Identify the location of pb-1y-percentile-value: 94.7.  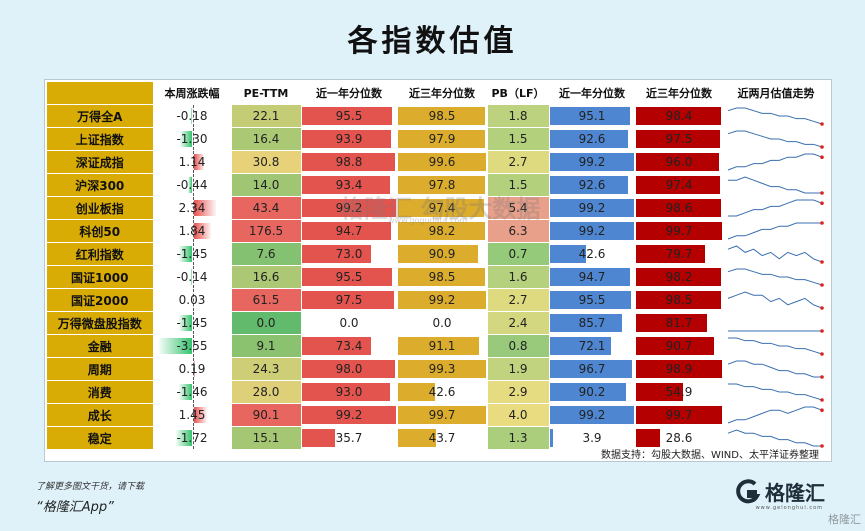
(592, 277).